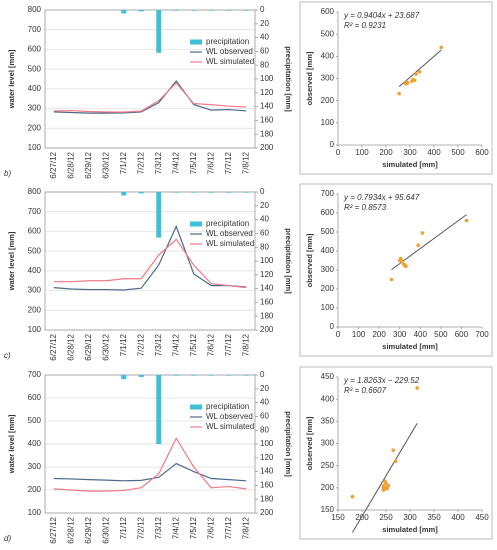 Image resolution: width=497 pixels, height=550 pixels. What do you see at coordinates (309, 443) in the screenshot?
I see `y-axis-title: observed [mm]` at bounding box center [309, 443].